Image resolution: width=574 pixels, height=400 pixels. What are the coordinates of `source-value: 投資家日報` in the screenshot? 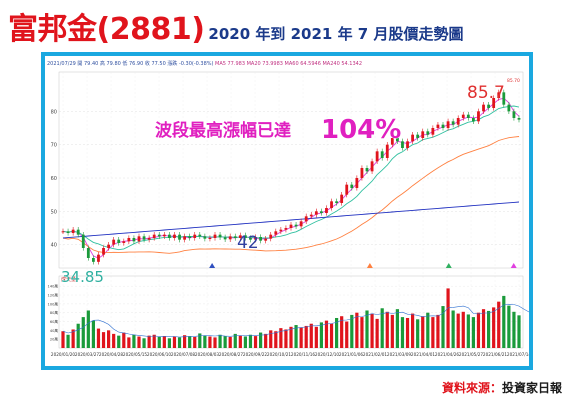 It's located at (531, 388).